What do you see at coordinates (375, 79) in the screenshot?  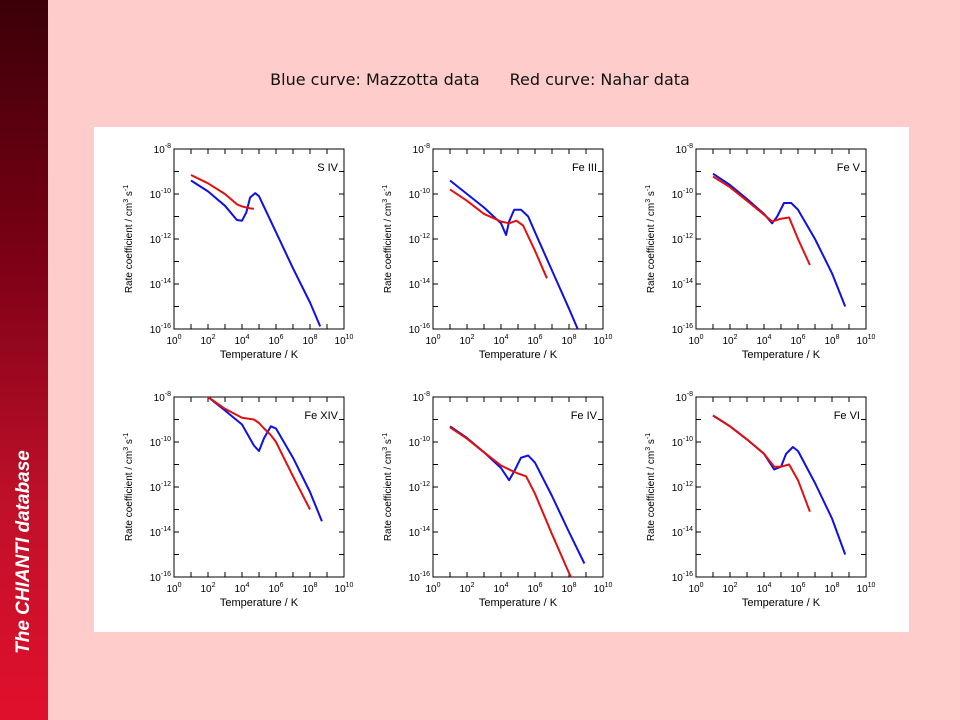 I see `caption-blue-curve: Blue curve: Mazzotta data` at bounding box center [375, 79].